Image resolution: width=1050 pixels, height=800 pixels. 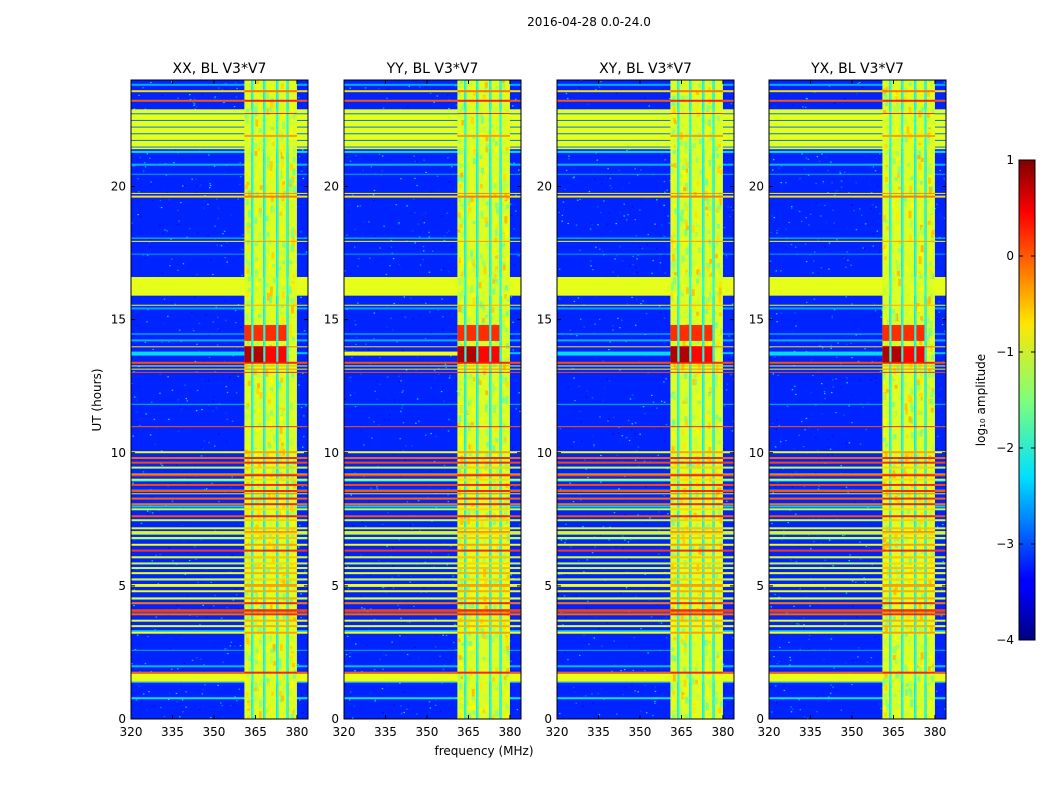 I want to click on colorbar-tick-label: 0, so click(x=1010, y=256).